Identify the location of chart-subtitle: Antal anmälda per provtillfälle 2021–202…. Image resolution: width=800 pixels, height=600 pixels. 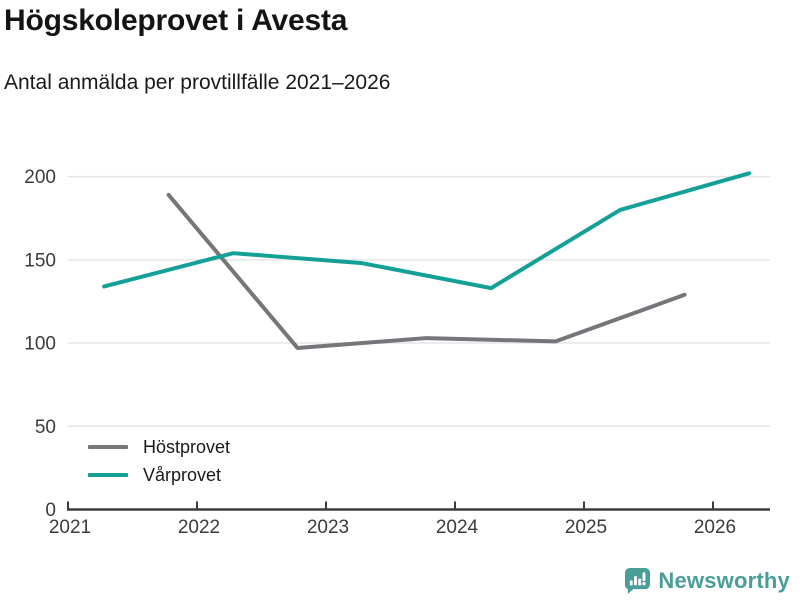
(197, 82).